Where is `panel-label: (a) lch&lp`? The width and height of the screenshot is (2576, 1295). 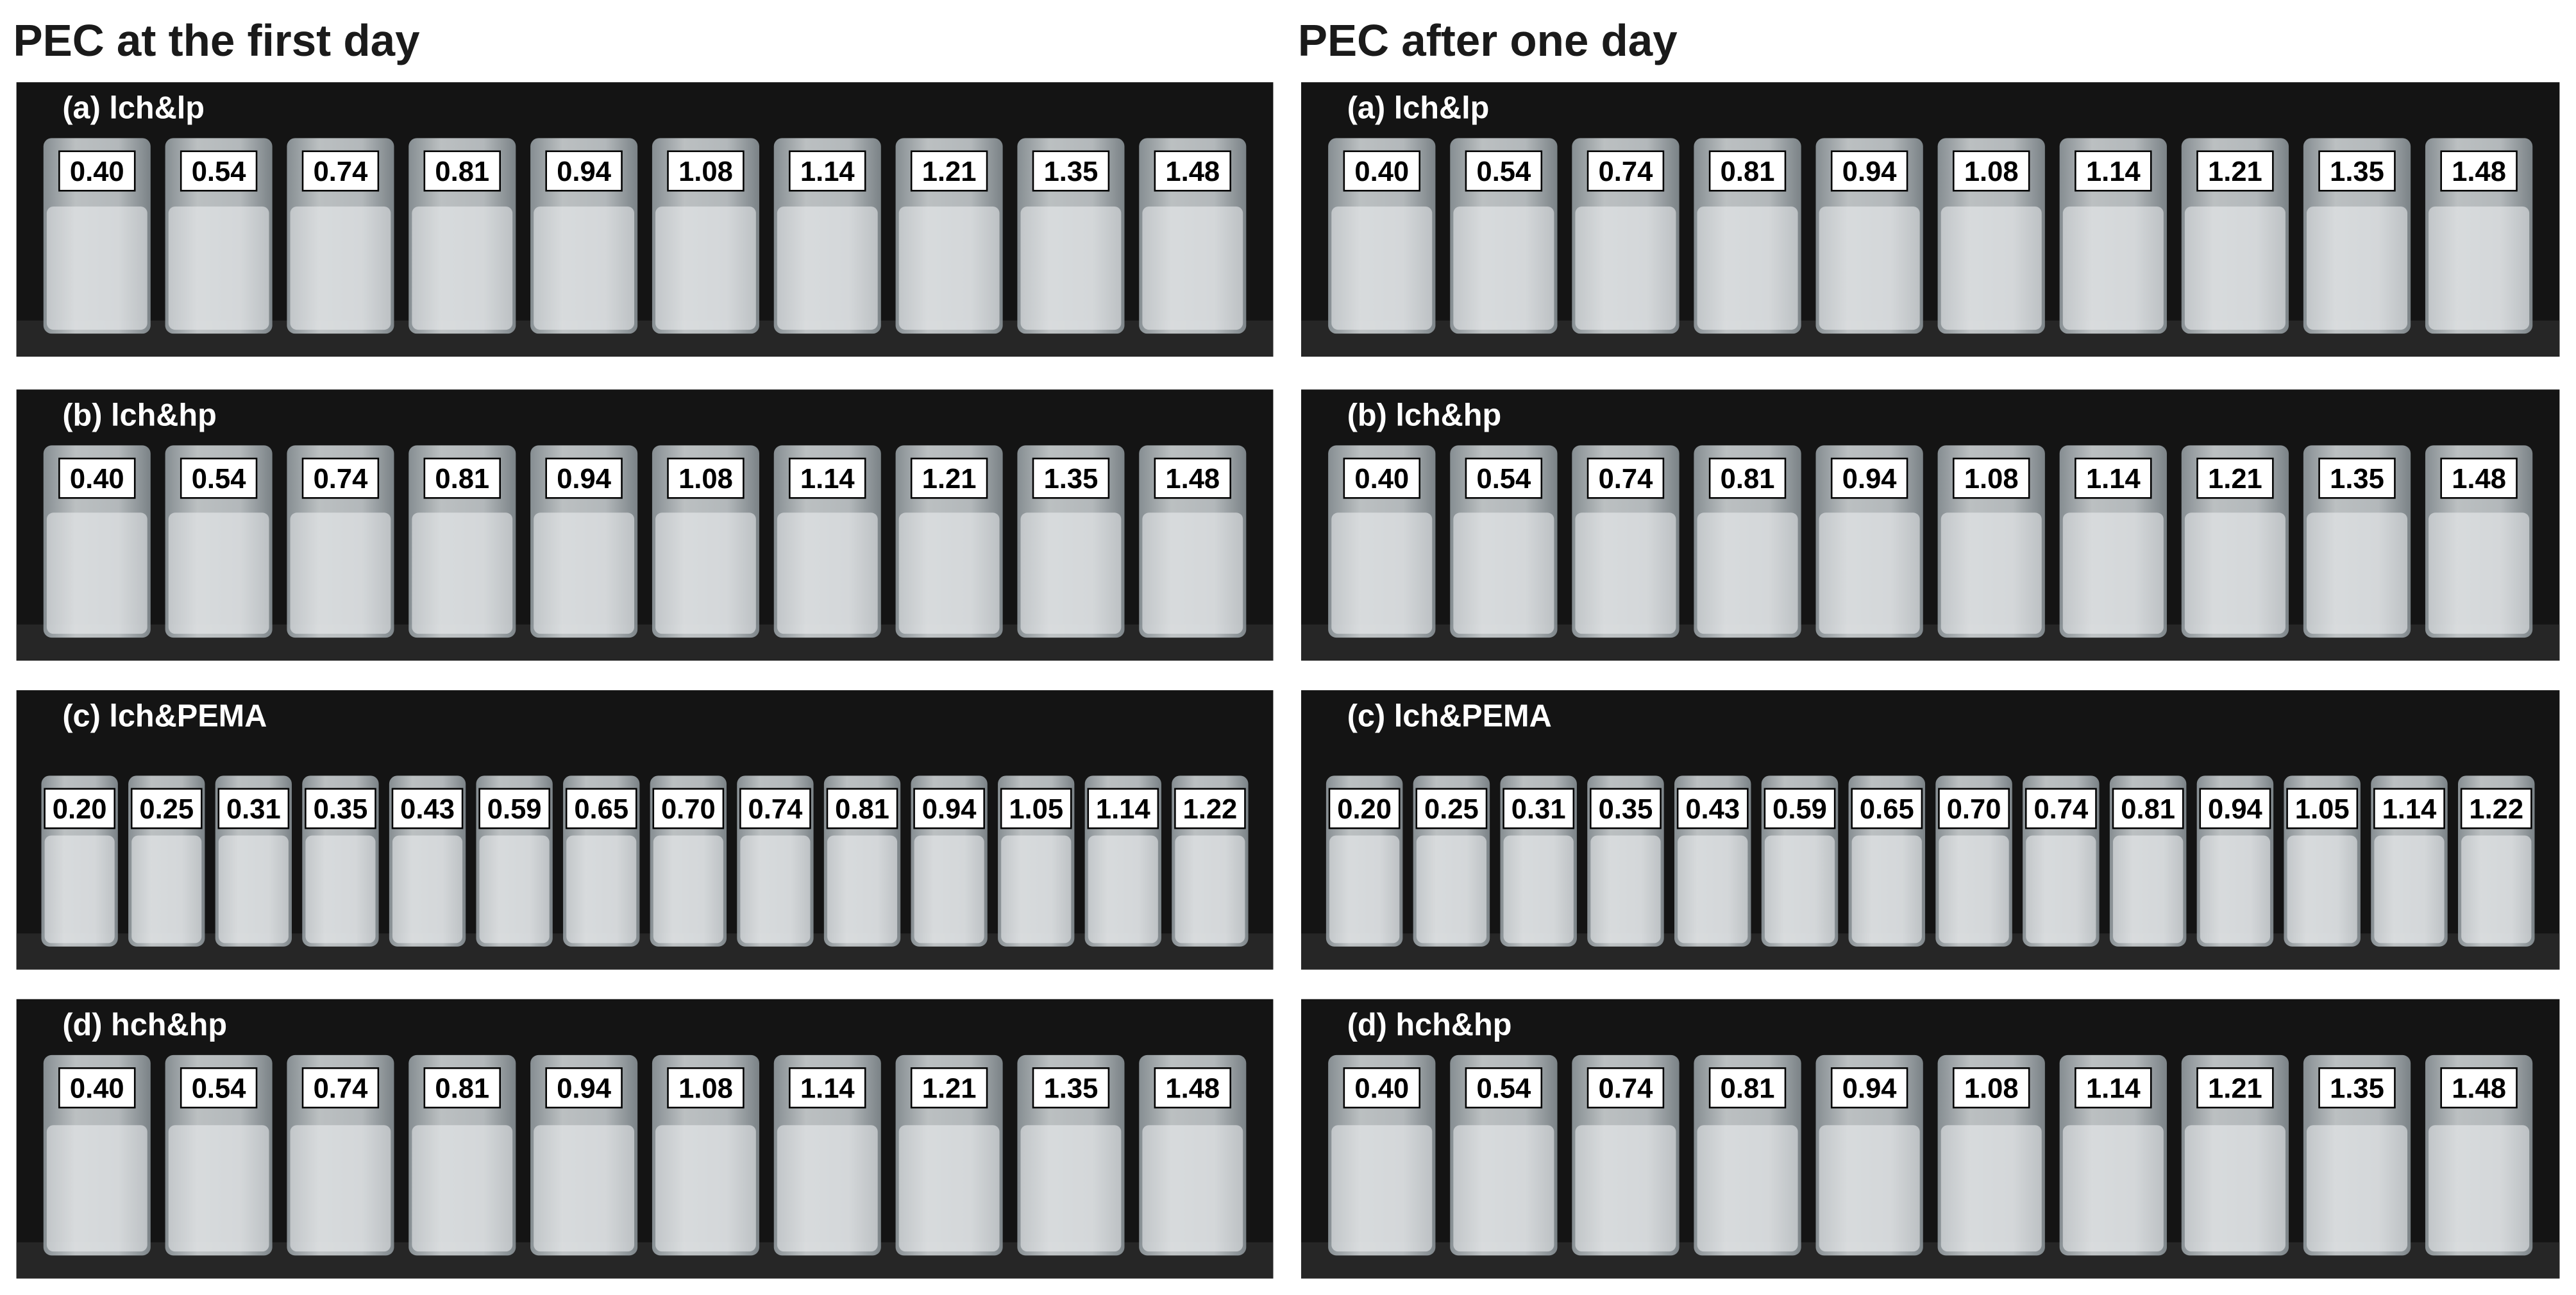
panel-label: (a) lch&lp is located at coordinates (1418, 108).